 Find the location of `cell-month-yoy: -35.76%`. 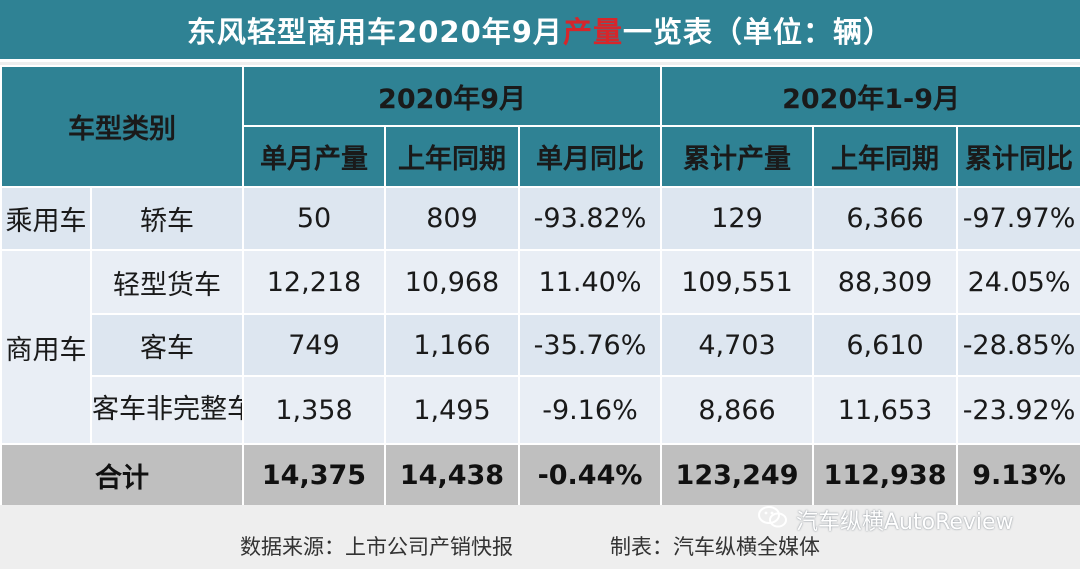

cell-month-yoy: -35.76% is located at coordinates (590, 345).